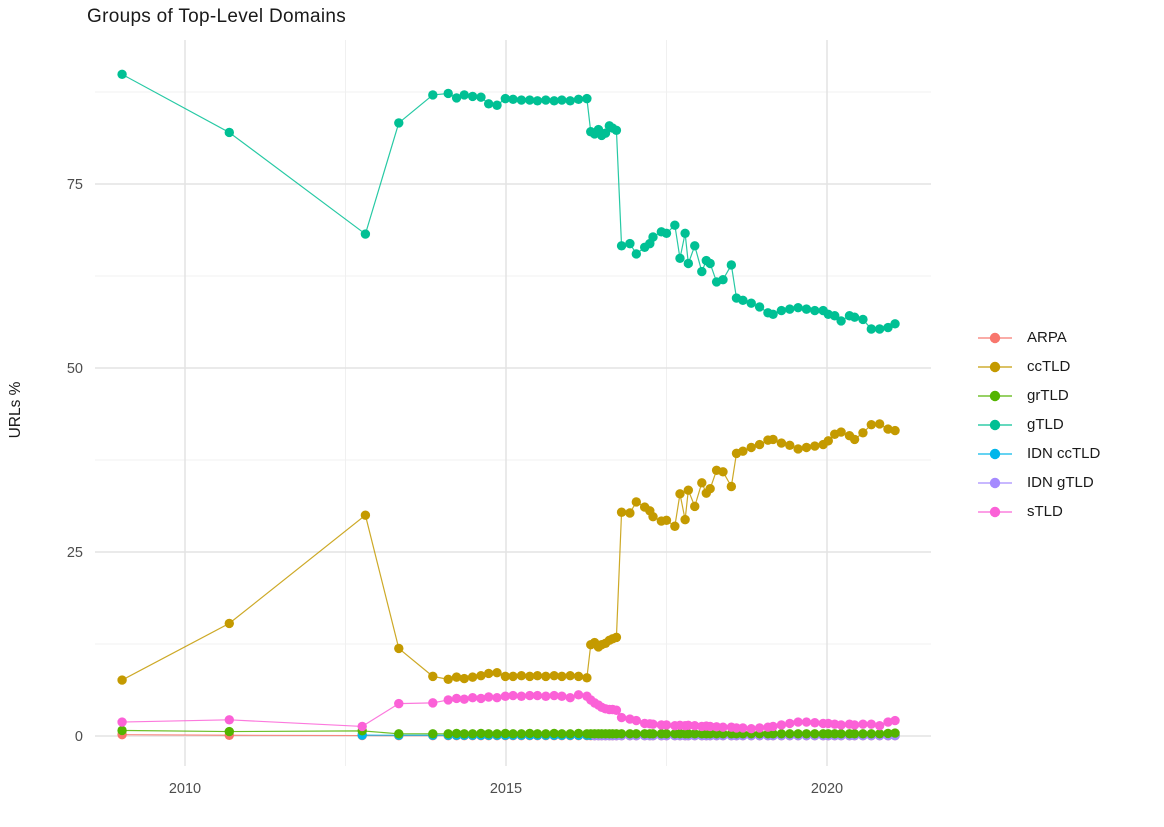 The height and width of the screenshot is (827, 1164). What do you see at coordinates (79, 737) in the screenshot?
I see `y-tick-label: 0` at bounding box center [79, 737].